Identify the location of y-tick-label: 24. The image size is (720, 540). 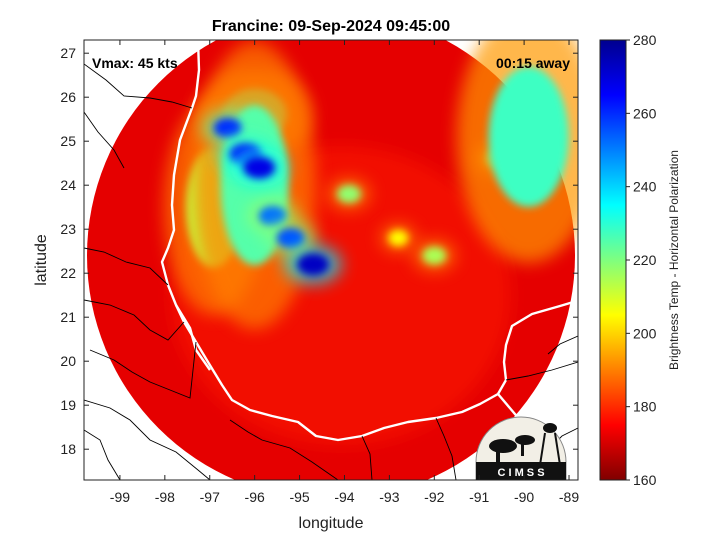
(68, 185).